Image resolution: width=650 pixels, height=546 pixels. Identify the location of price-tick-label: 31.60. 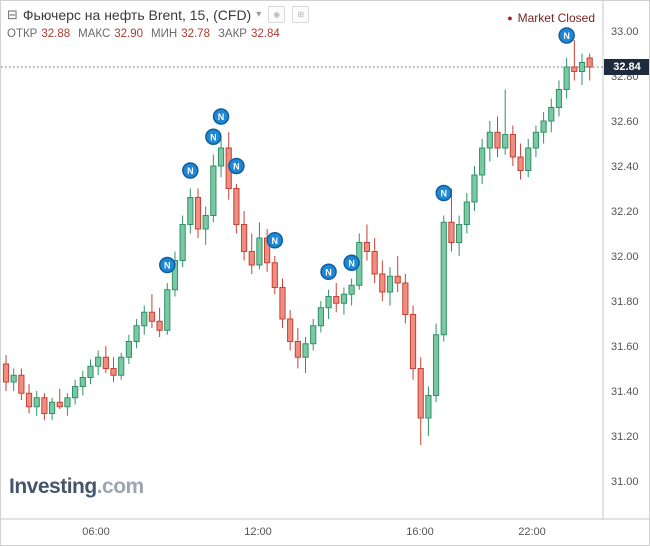
(625, 347).